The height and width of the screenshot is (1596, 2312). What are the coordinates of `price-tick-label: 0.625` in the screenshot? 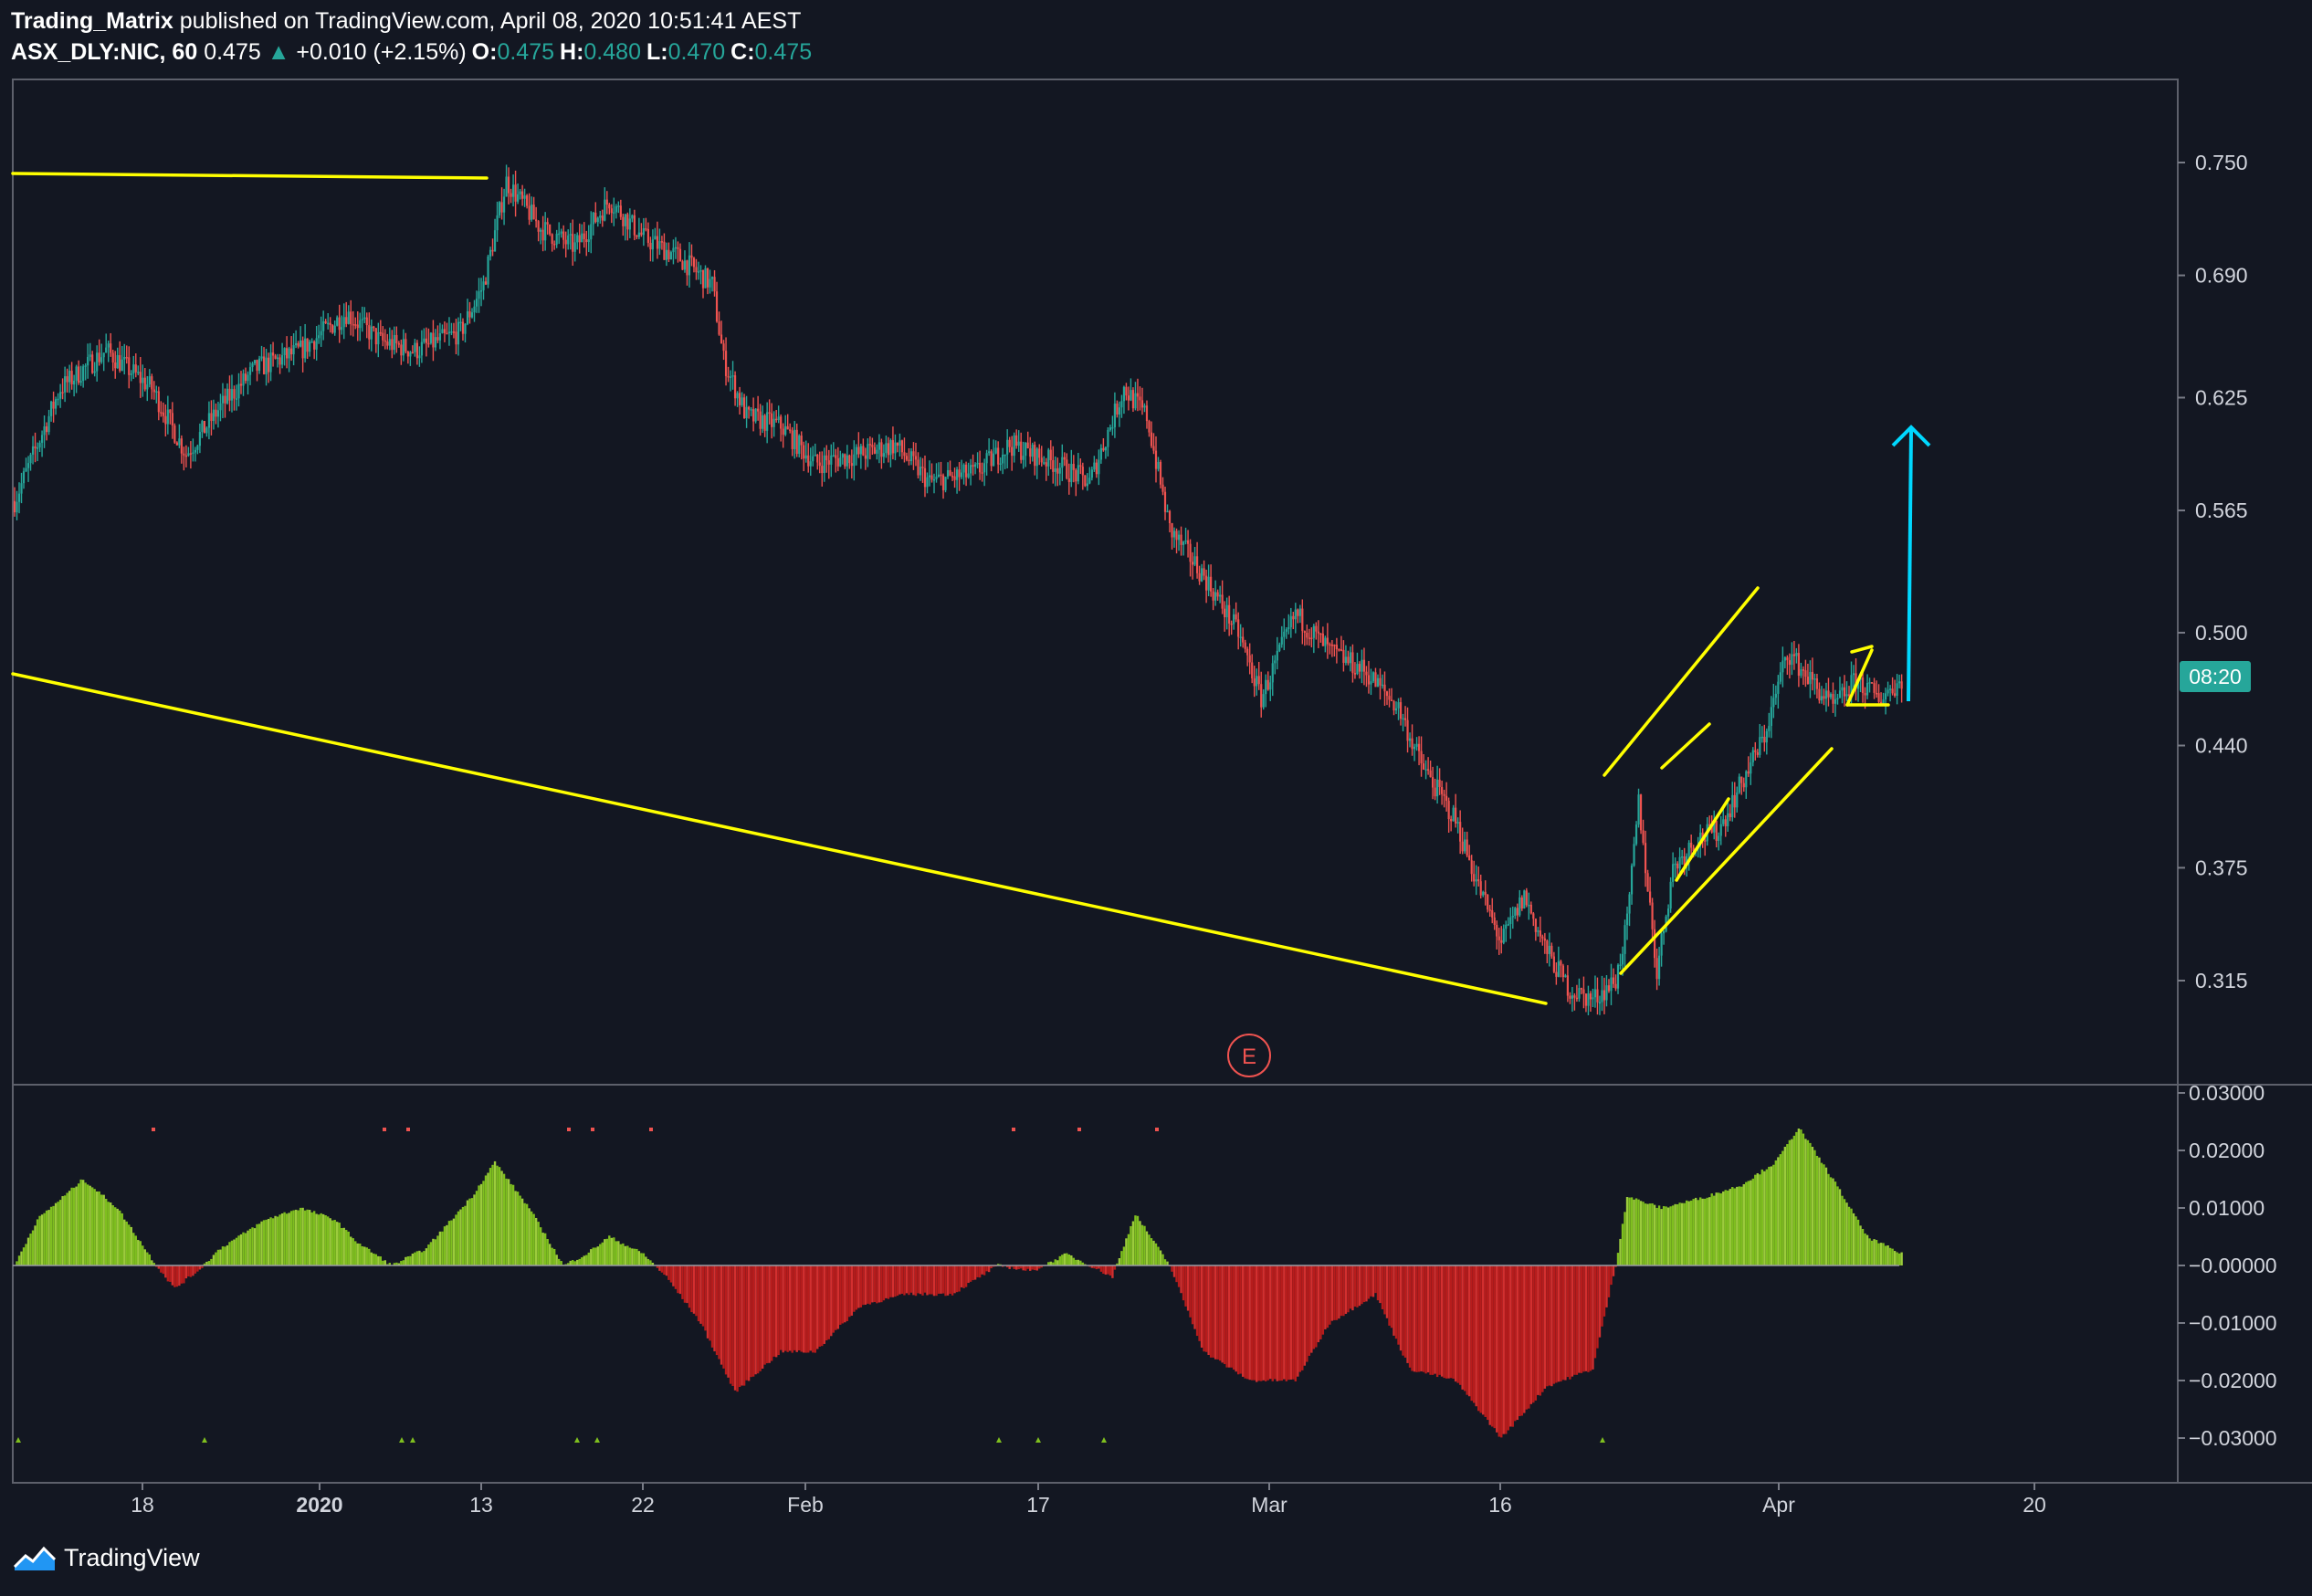 It's located at (2221, 397).